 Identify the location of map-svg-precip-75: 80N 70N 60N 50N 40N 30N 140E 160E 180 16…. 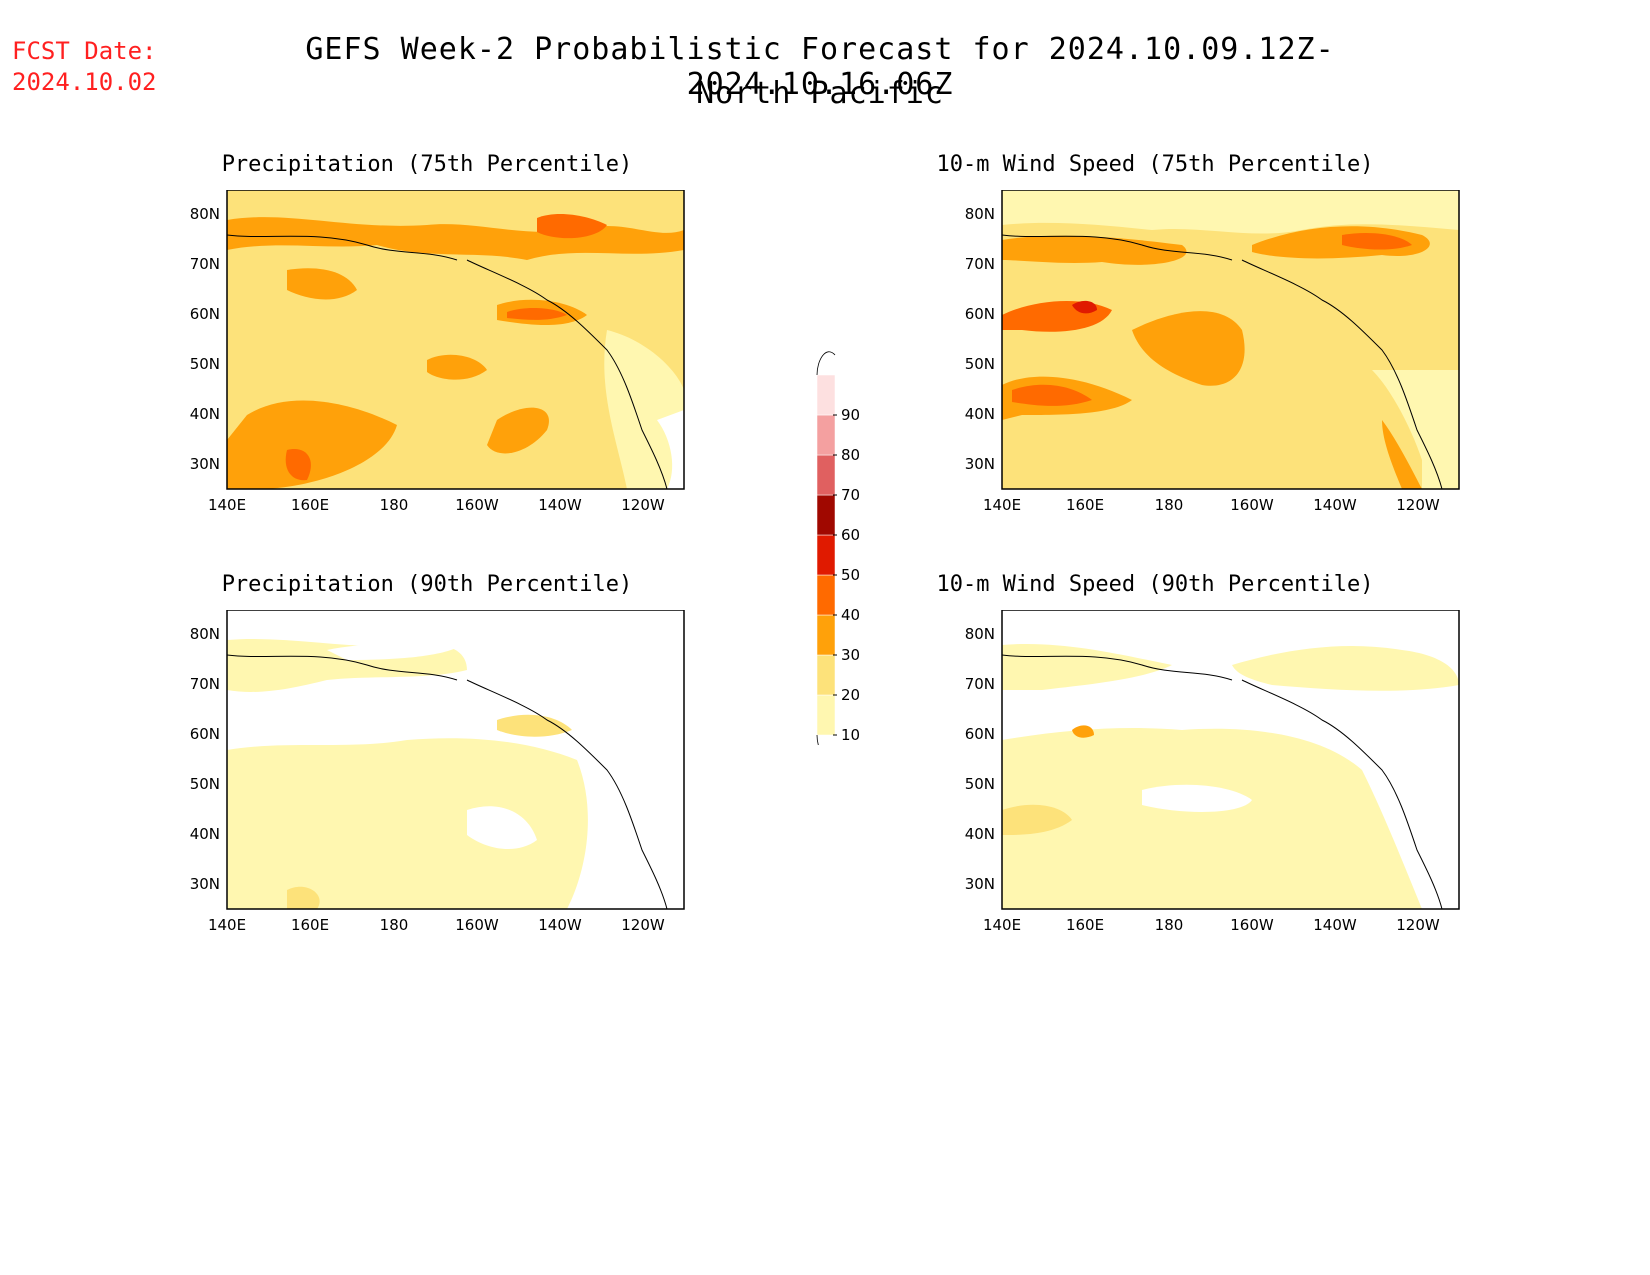
(437, 352).